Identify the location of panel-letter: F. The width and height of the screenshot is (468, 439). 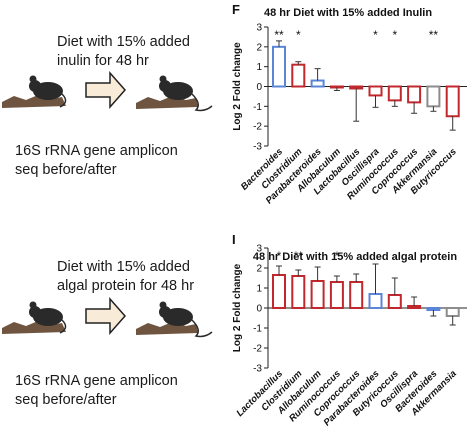
(236, 9).